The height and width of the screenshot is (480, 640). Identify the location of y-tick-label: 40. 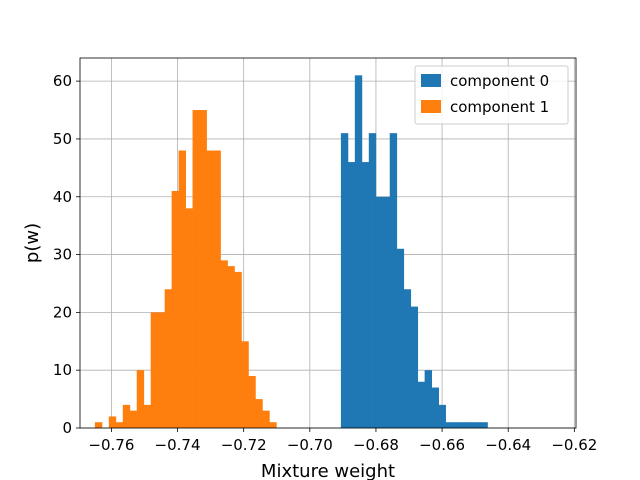
(62, 197).